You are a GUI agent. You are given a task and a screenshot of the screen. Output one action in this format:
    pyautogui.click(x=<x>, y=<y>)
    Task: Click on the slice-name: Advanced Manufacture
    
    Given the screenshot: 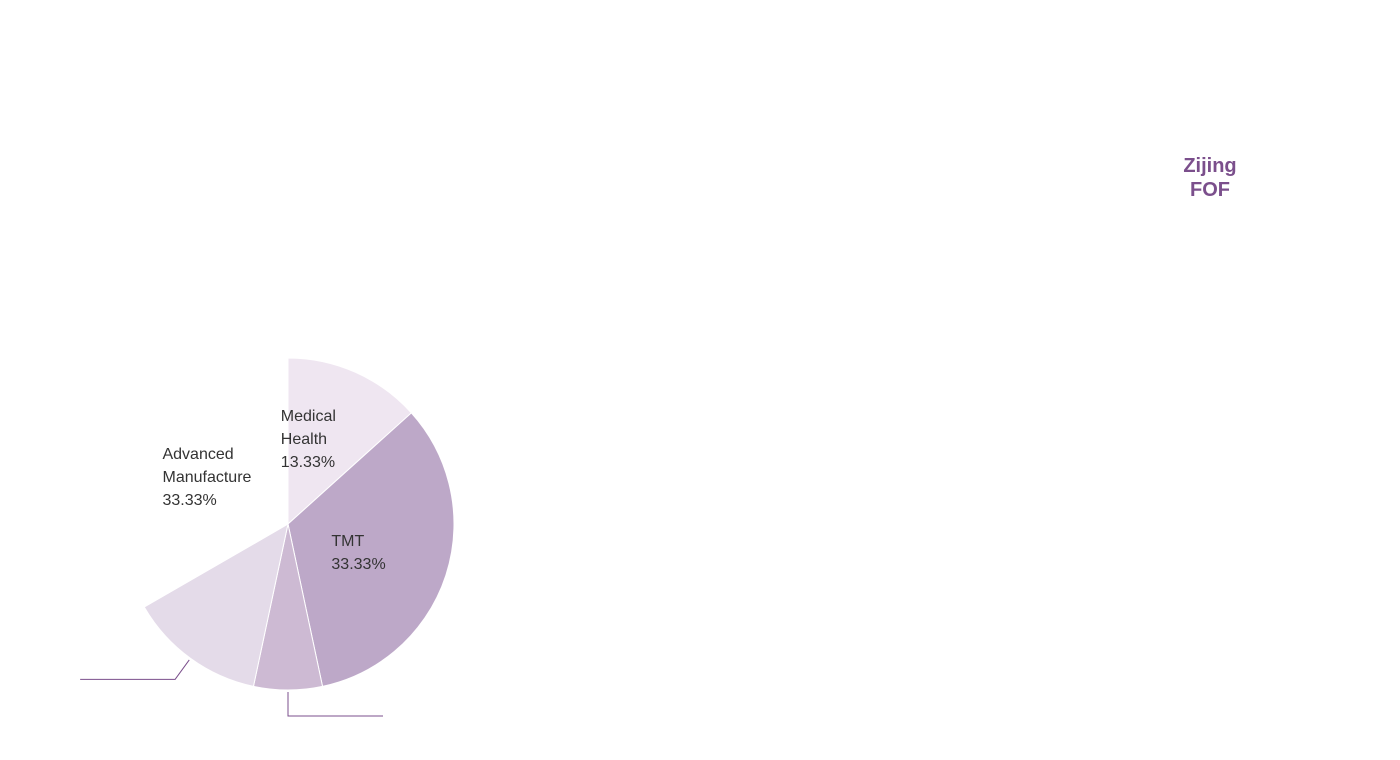 What is the action you would take?
    pyautogui.click(x=207, y=466)
    